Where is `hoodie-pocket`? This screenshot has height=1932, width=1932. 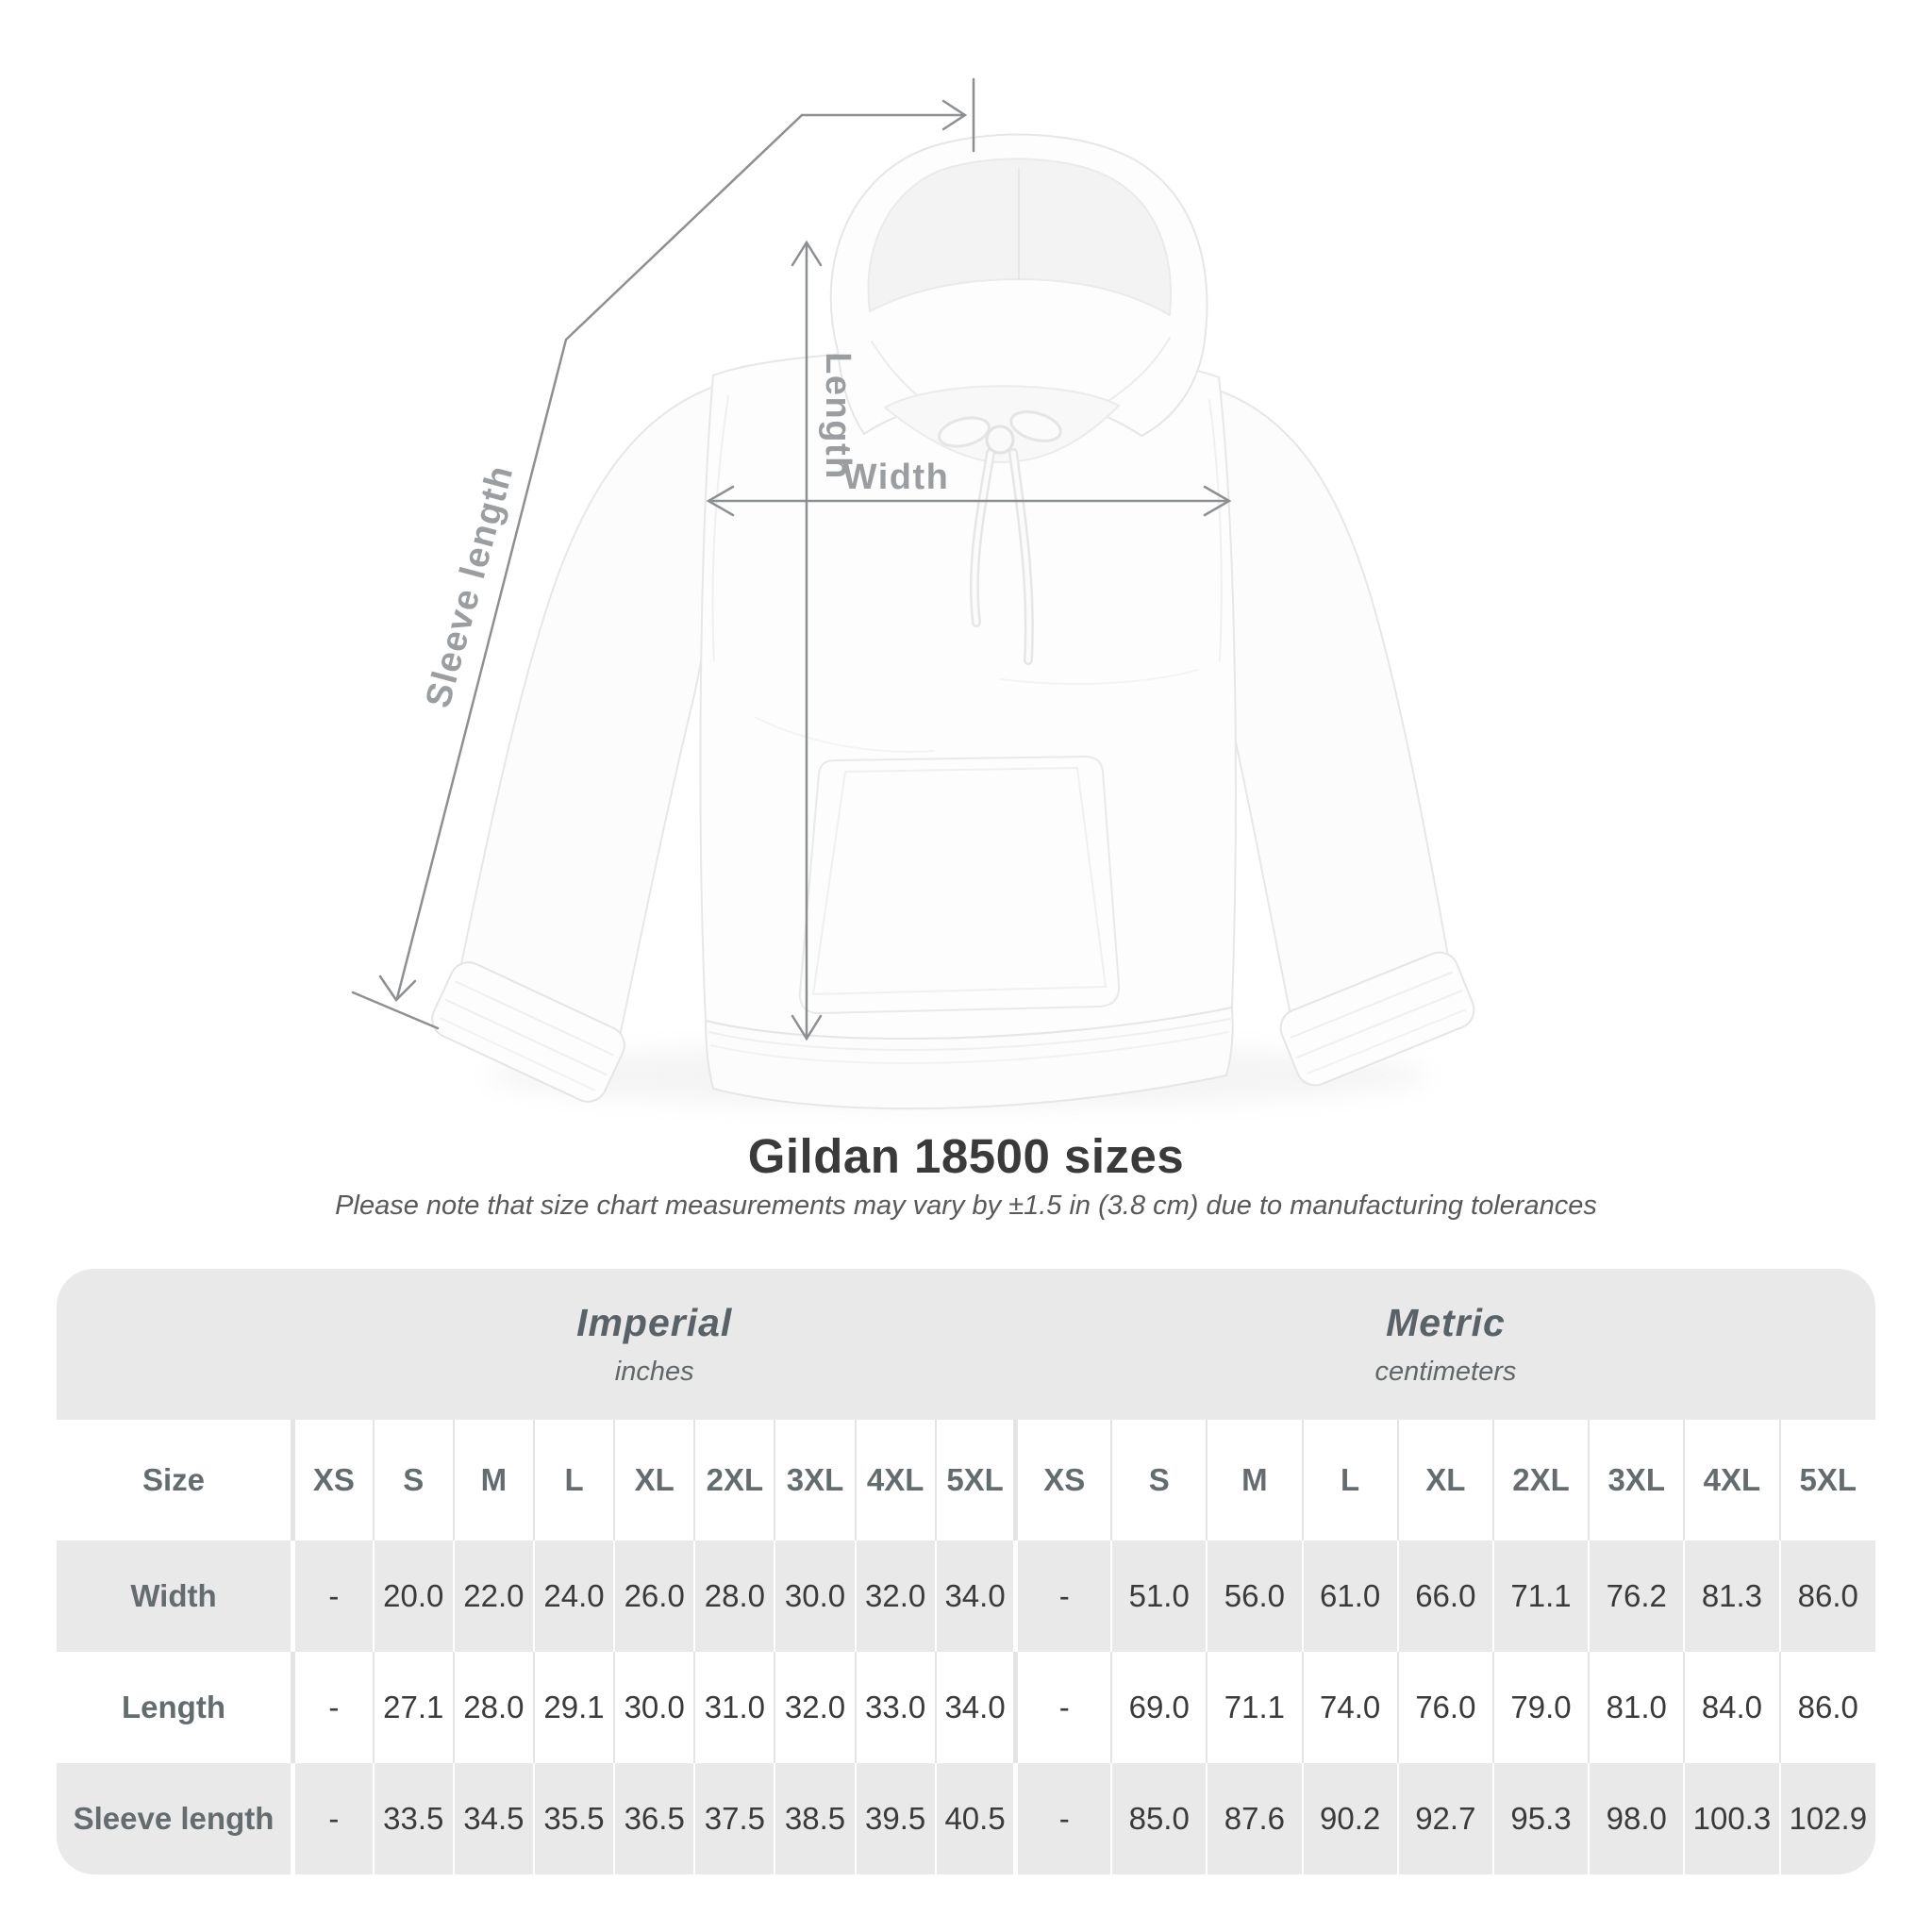
hoodie-pocket is located at coordinates (959, 885).